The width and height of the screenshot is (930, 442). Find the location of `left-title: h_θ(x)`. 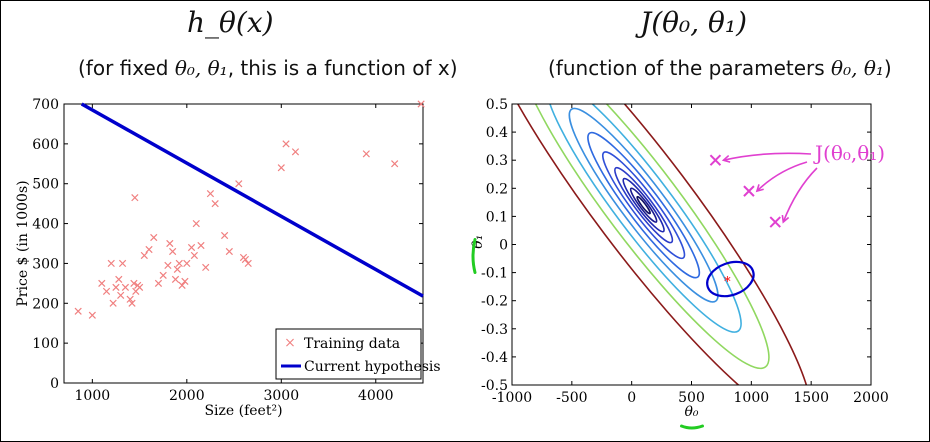

left-title: h_θ(x) is located at coordinates (230, 22).